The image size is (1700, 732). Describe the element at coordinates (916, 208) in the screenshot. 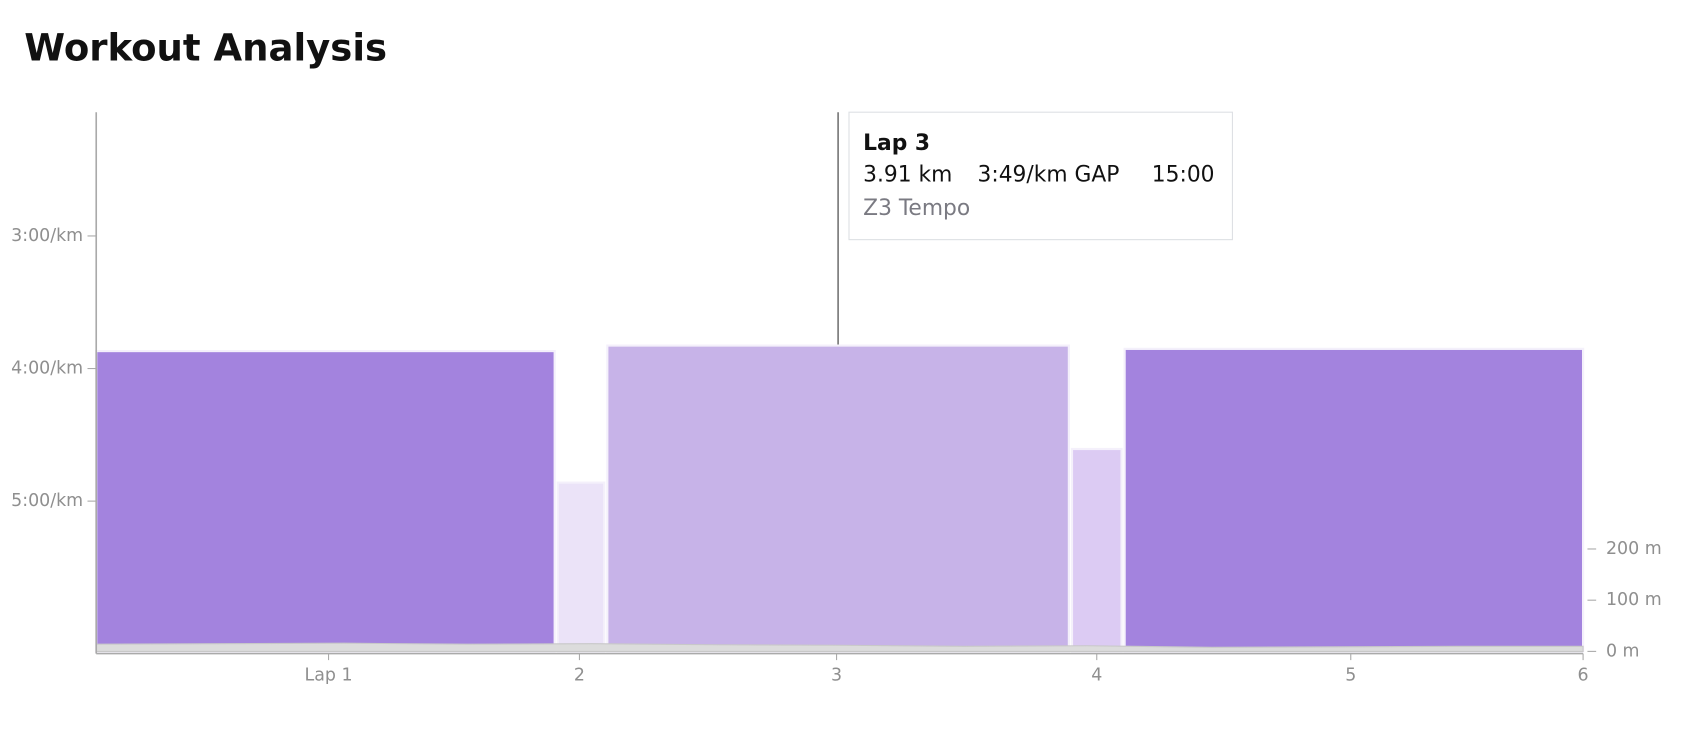

I see `tooltip-zone: Z3 Tempo` at that location.